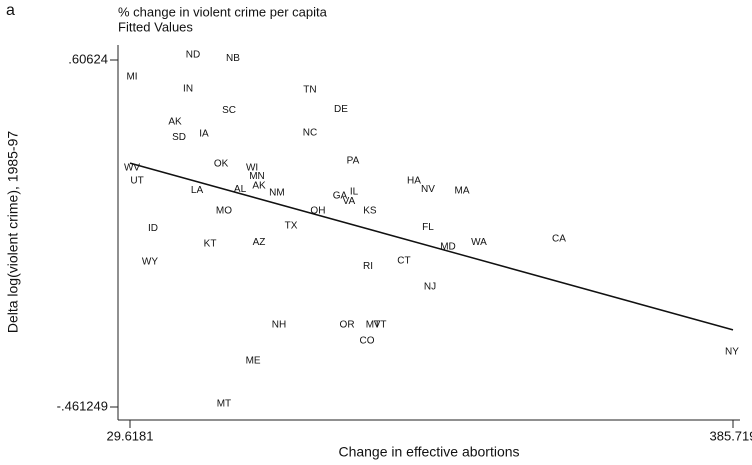 Image resolution: width=752 pixels, height=465 pixels. Describe the element at coordinates (193, 55) in the screenshot. I see `point-label: ND` at that location.